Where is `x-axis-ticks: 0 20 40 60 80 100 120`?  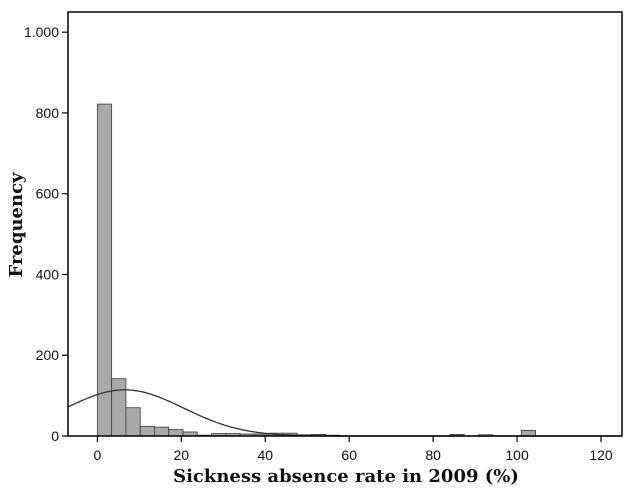
x-axis-ticks: 0 20 40 60 80 100 120 is located at coordinates (353, 449).